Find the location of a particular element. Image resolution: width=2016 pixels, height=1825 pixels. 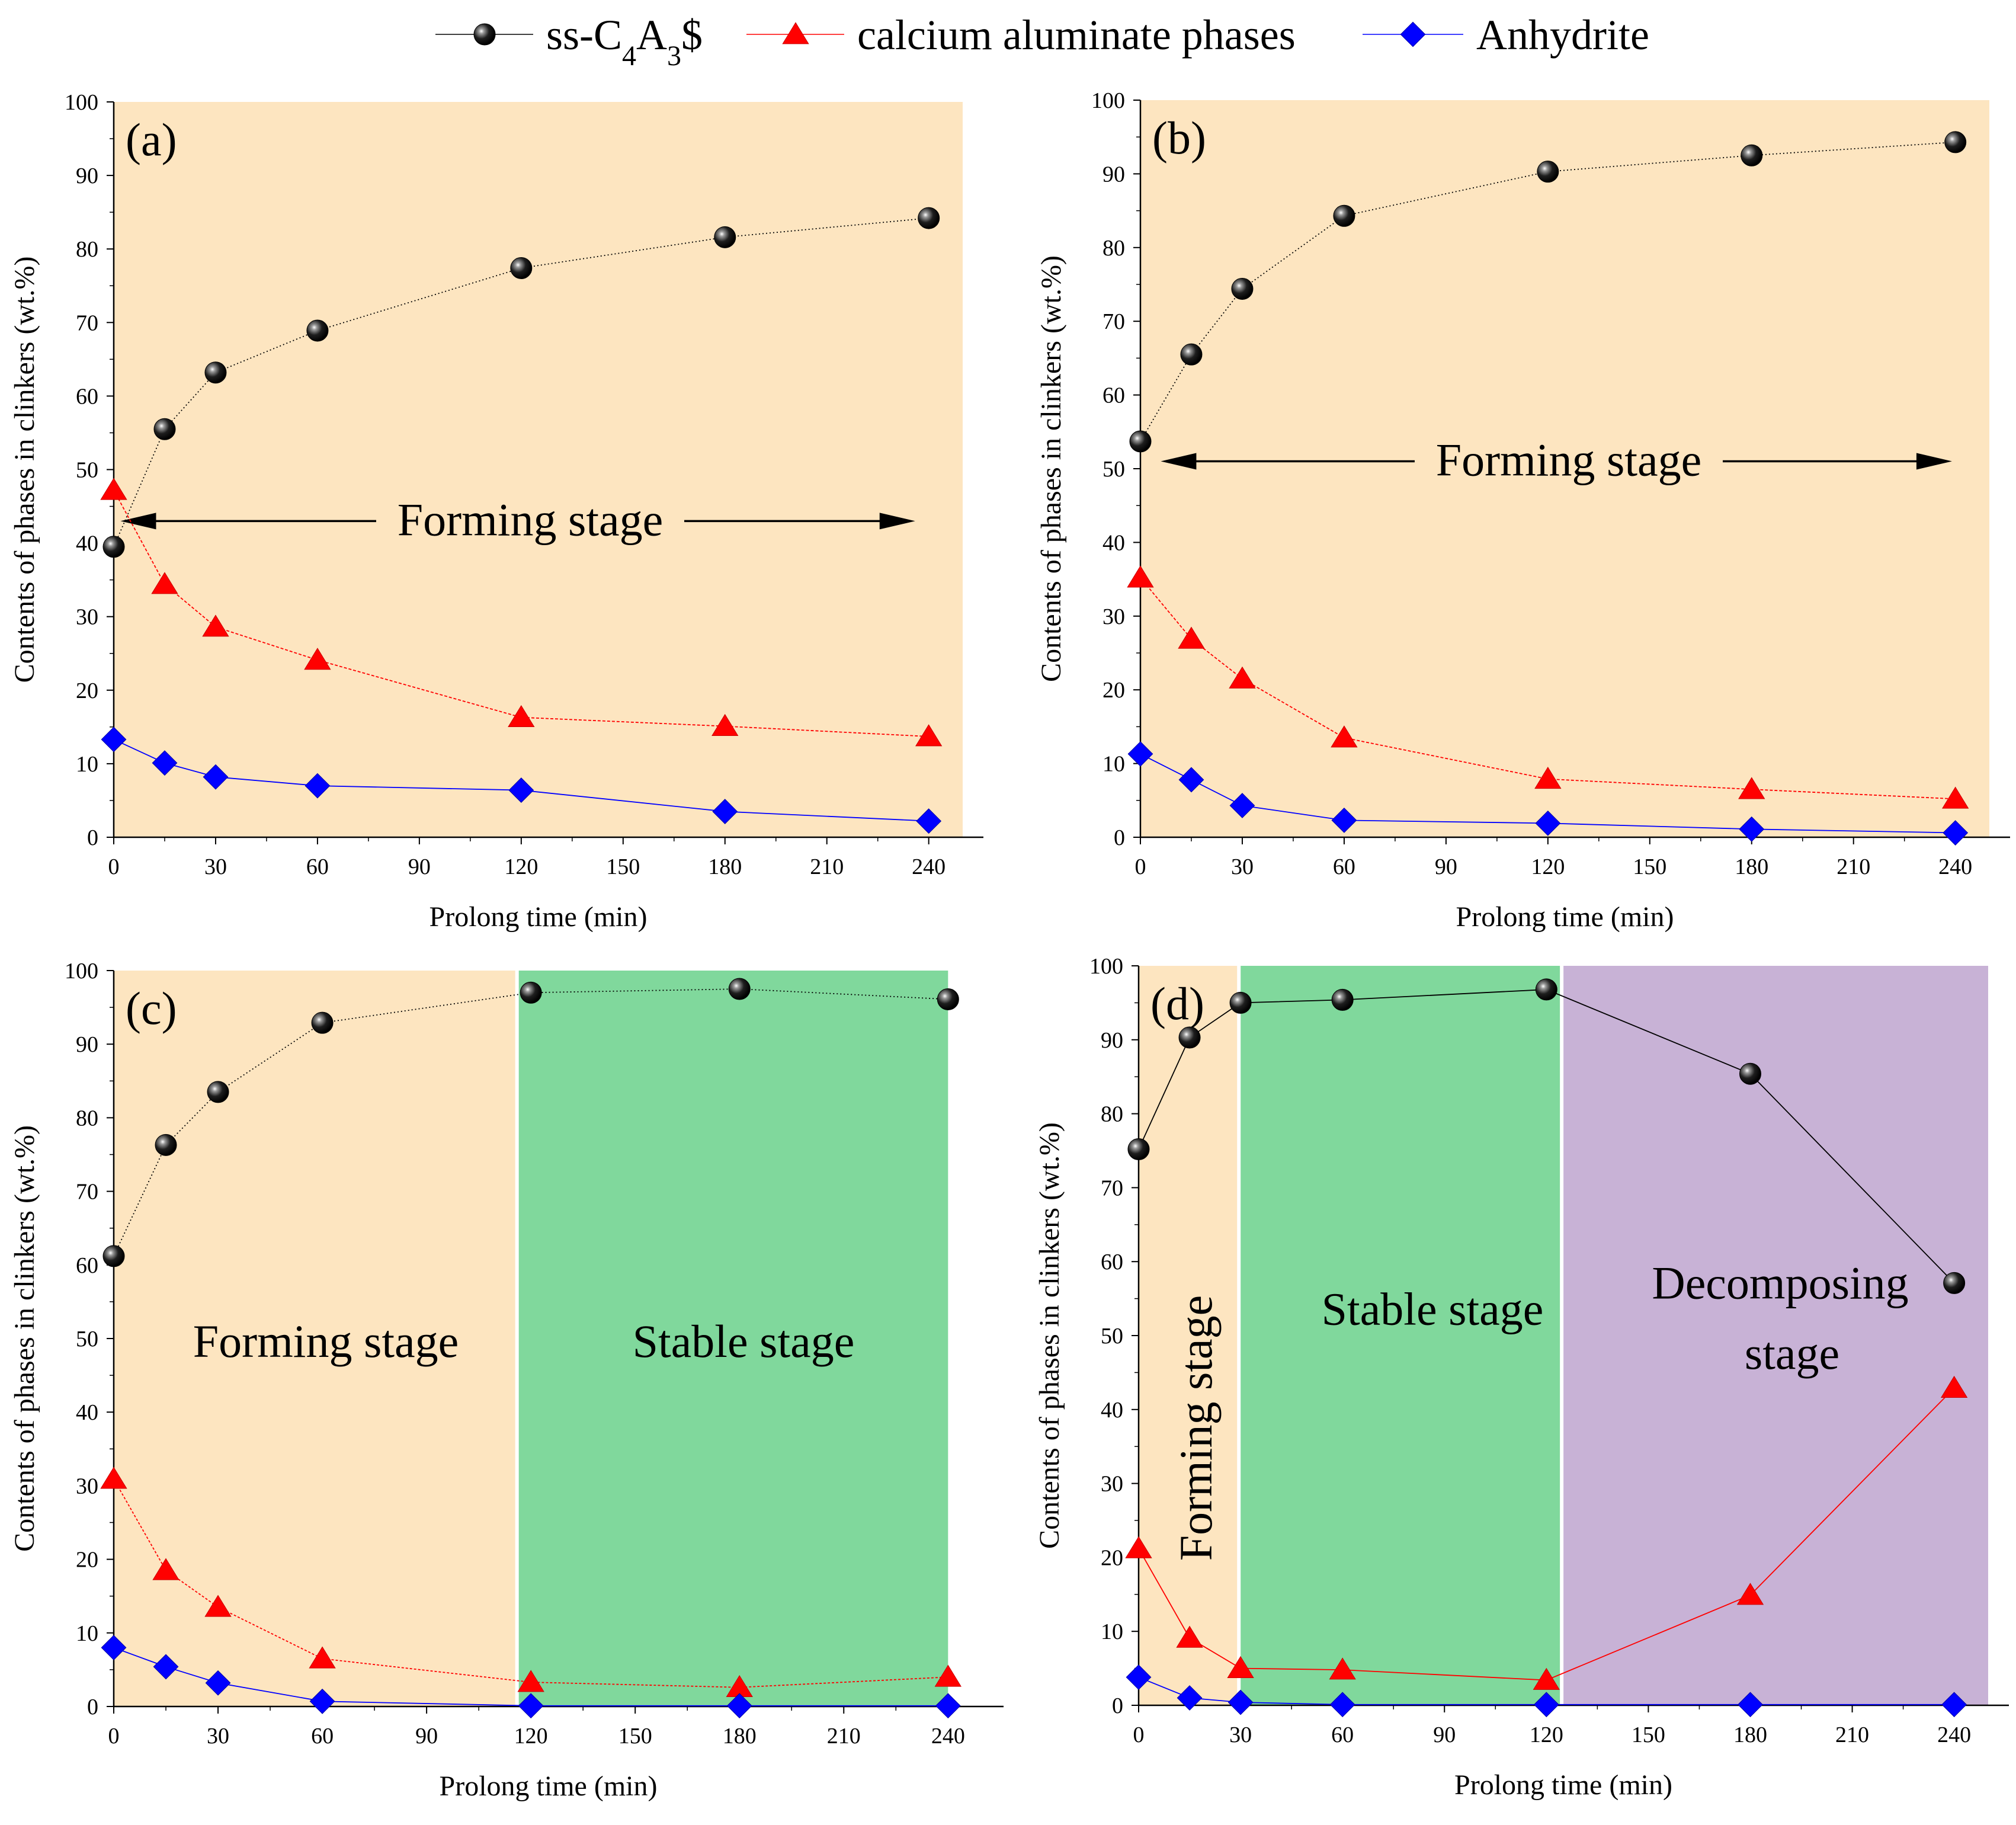

y-tick-label: 60 is located at coordinates (87, 397).